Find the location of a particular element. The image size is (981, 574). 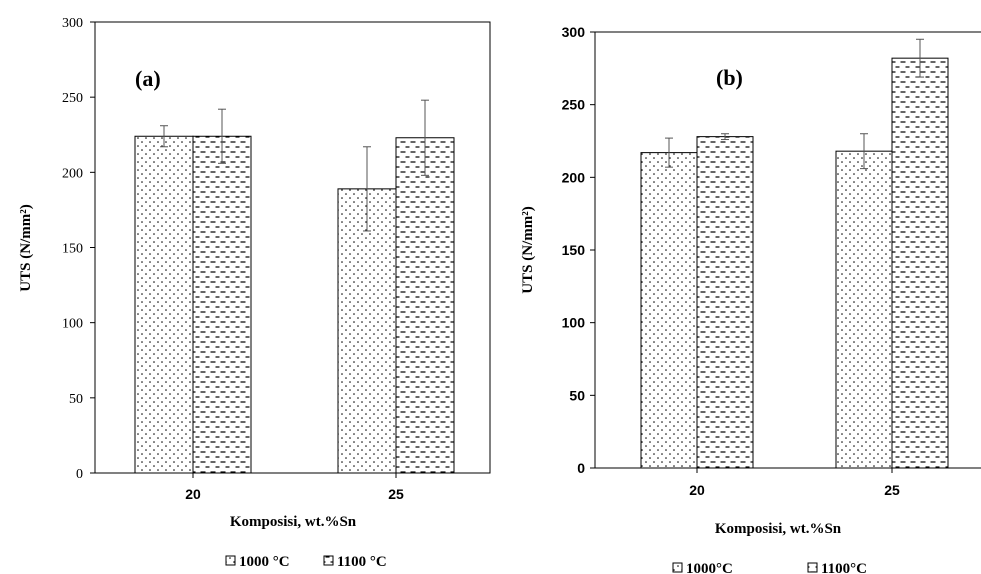

legend: 1000 °C 1100 °C is located at coordinates (306, 562).